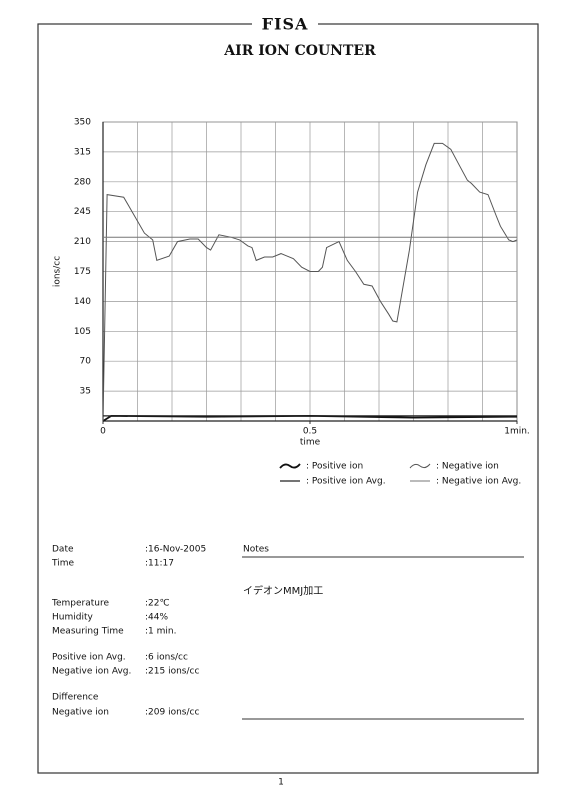 Image resolution: width=567 pixels, height=794 pixels. I want to click on legend-label: : Negative ion, so click(467, 467).